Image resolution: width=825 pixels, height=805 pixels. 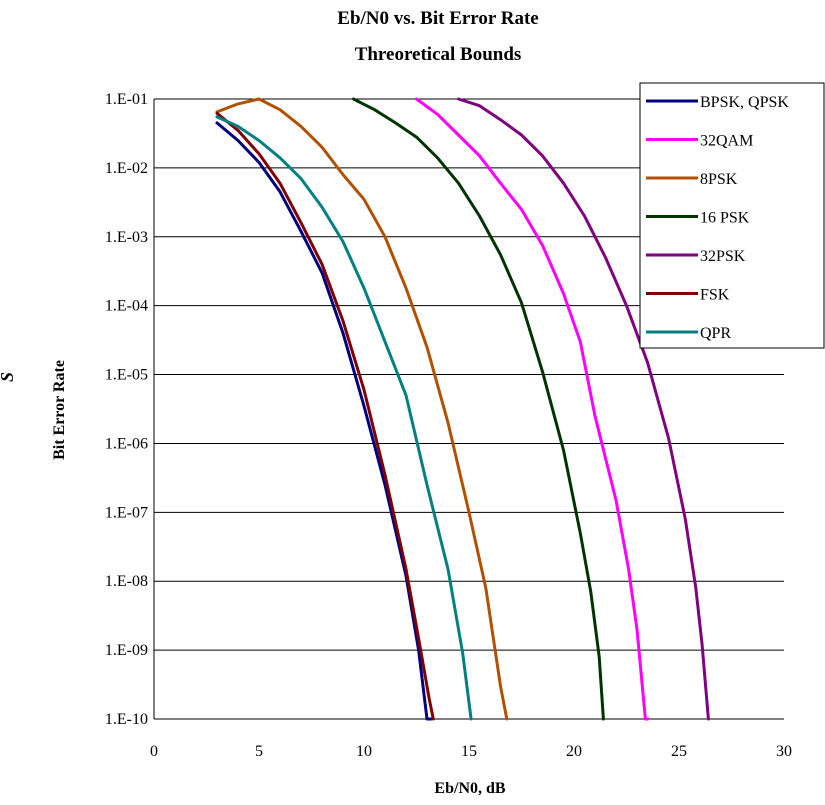 What do you see at coordinates (126, 719) in the screenshot?
I see `y-tick-label: 1.E-10` at bounding box center [126, 719].